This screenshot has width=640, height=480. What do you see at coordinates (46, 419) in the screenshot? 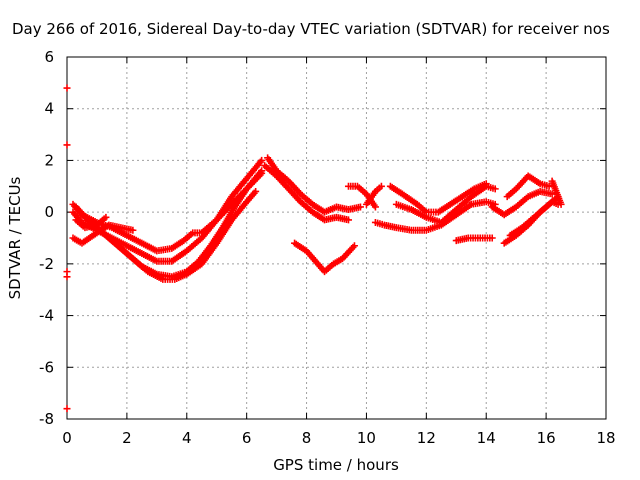
I see `y-tick-label: -8` at bounding box center [46, 419].